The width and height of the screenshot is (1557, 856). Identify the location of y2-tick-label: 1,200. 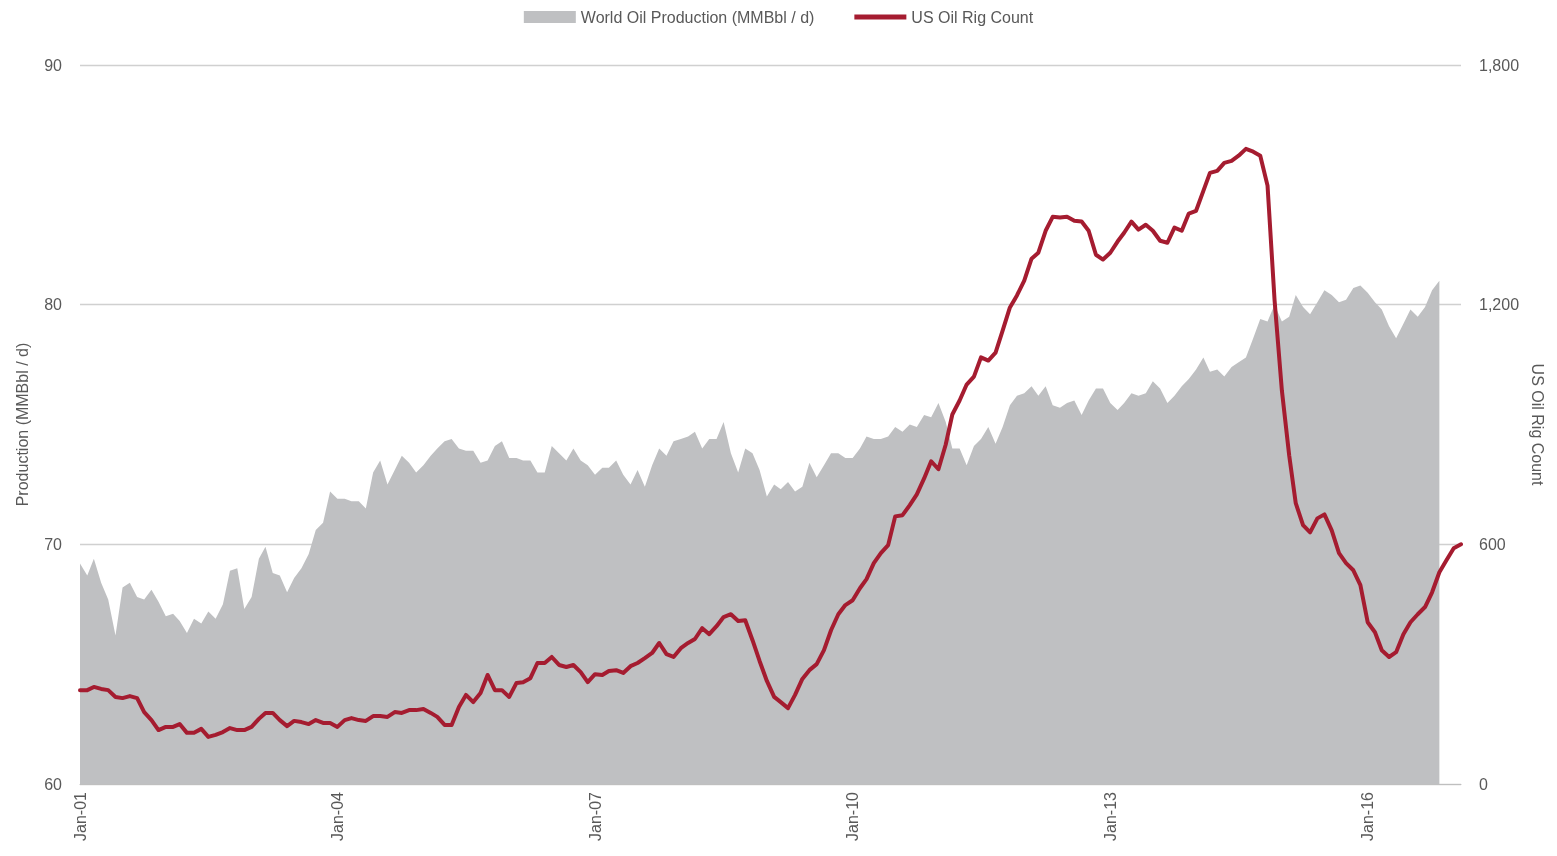
(1499, 305).